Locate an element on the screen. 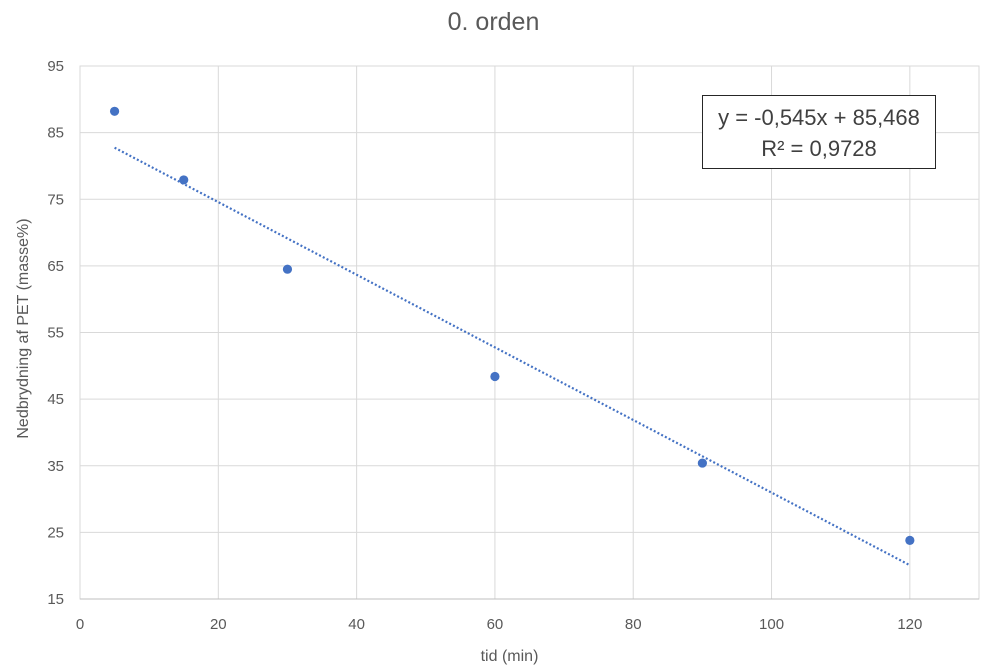 The width and height of the screenshot is (987, 669). y-axis-title: Nedbrydning af PET (masse%) is located at coordinates (23, 328).